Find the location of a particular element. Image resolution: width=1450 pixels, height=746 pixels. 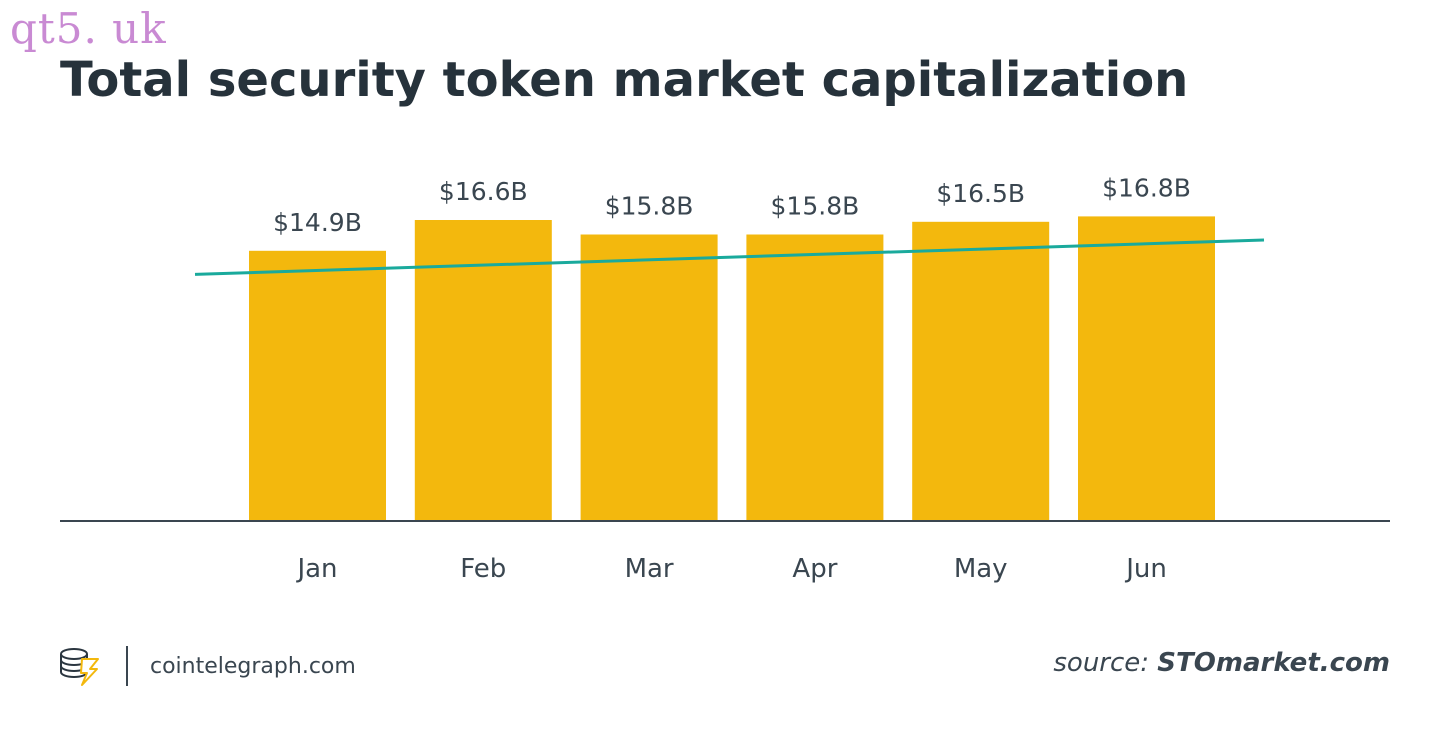

category-labels-group: Jan Feb Mar Apr May Jun is located at coordinates (730, 569).